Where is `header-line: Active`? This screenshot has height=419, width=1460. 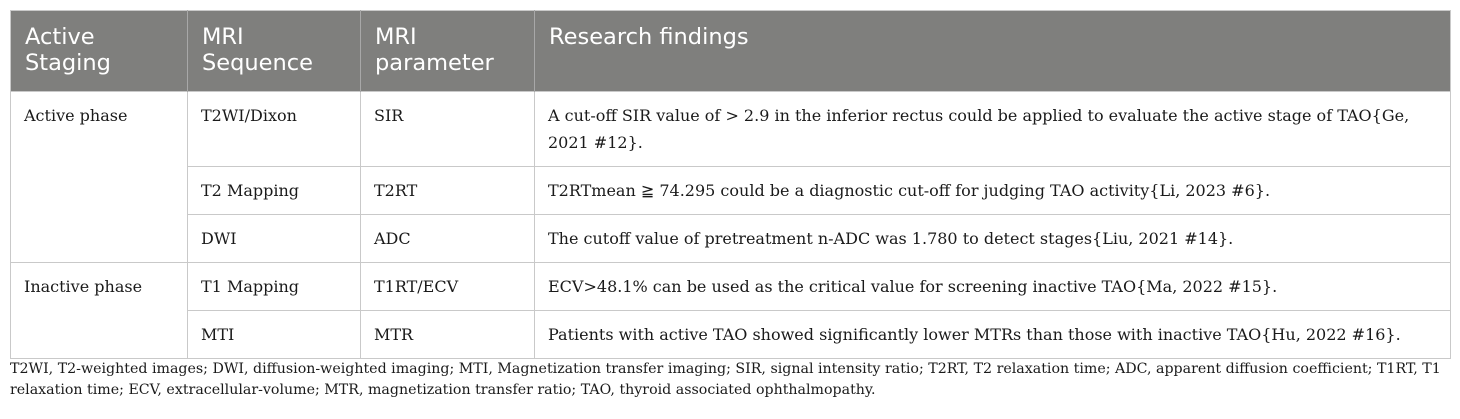 header-line: Active is located at coordinates (60, 37).